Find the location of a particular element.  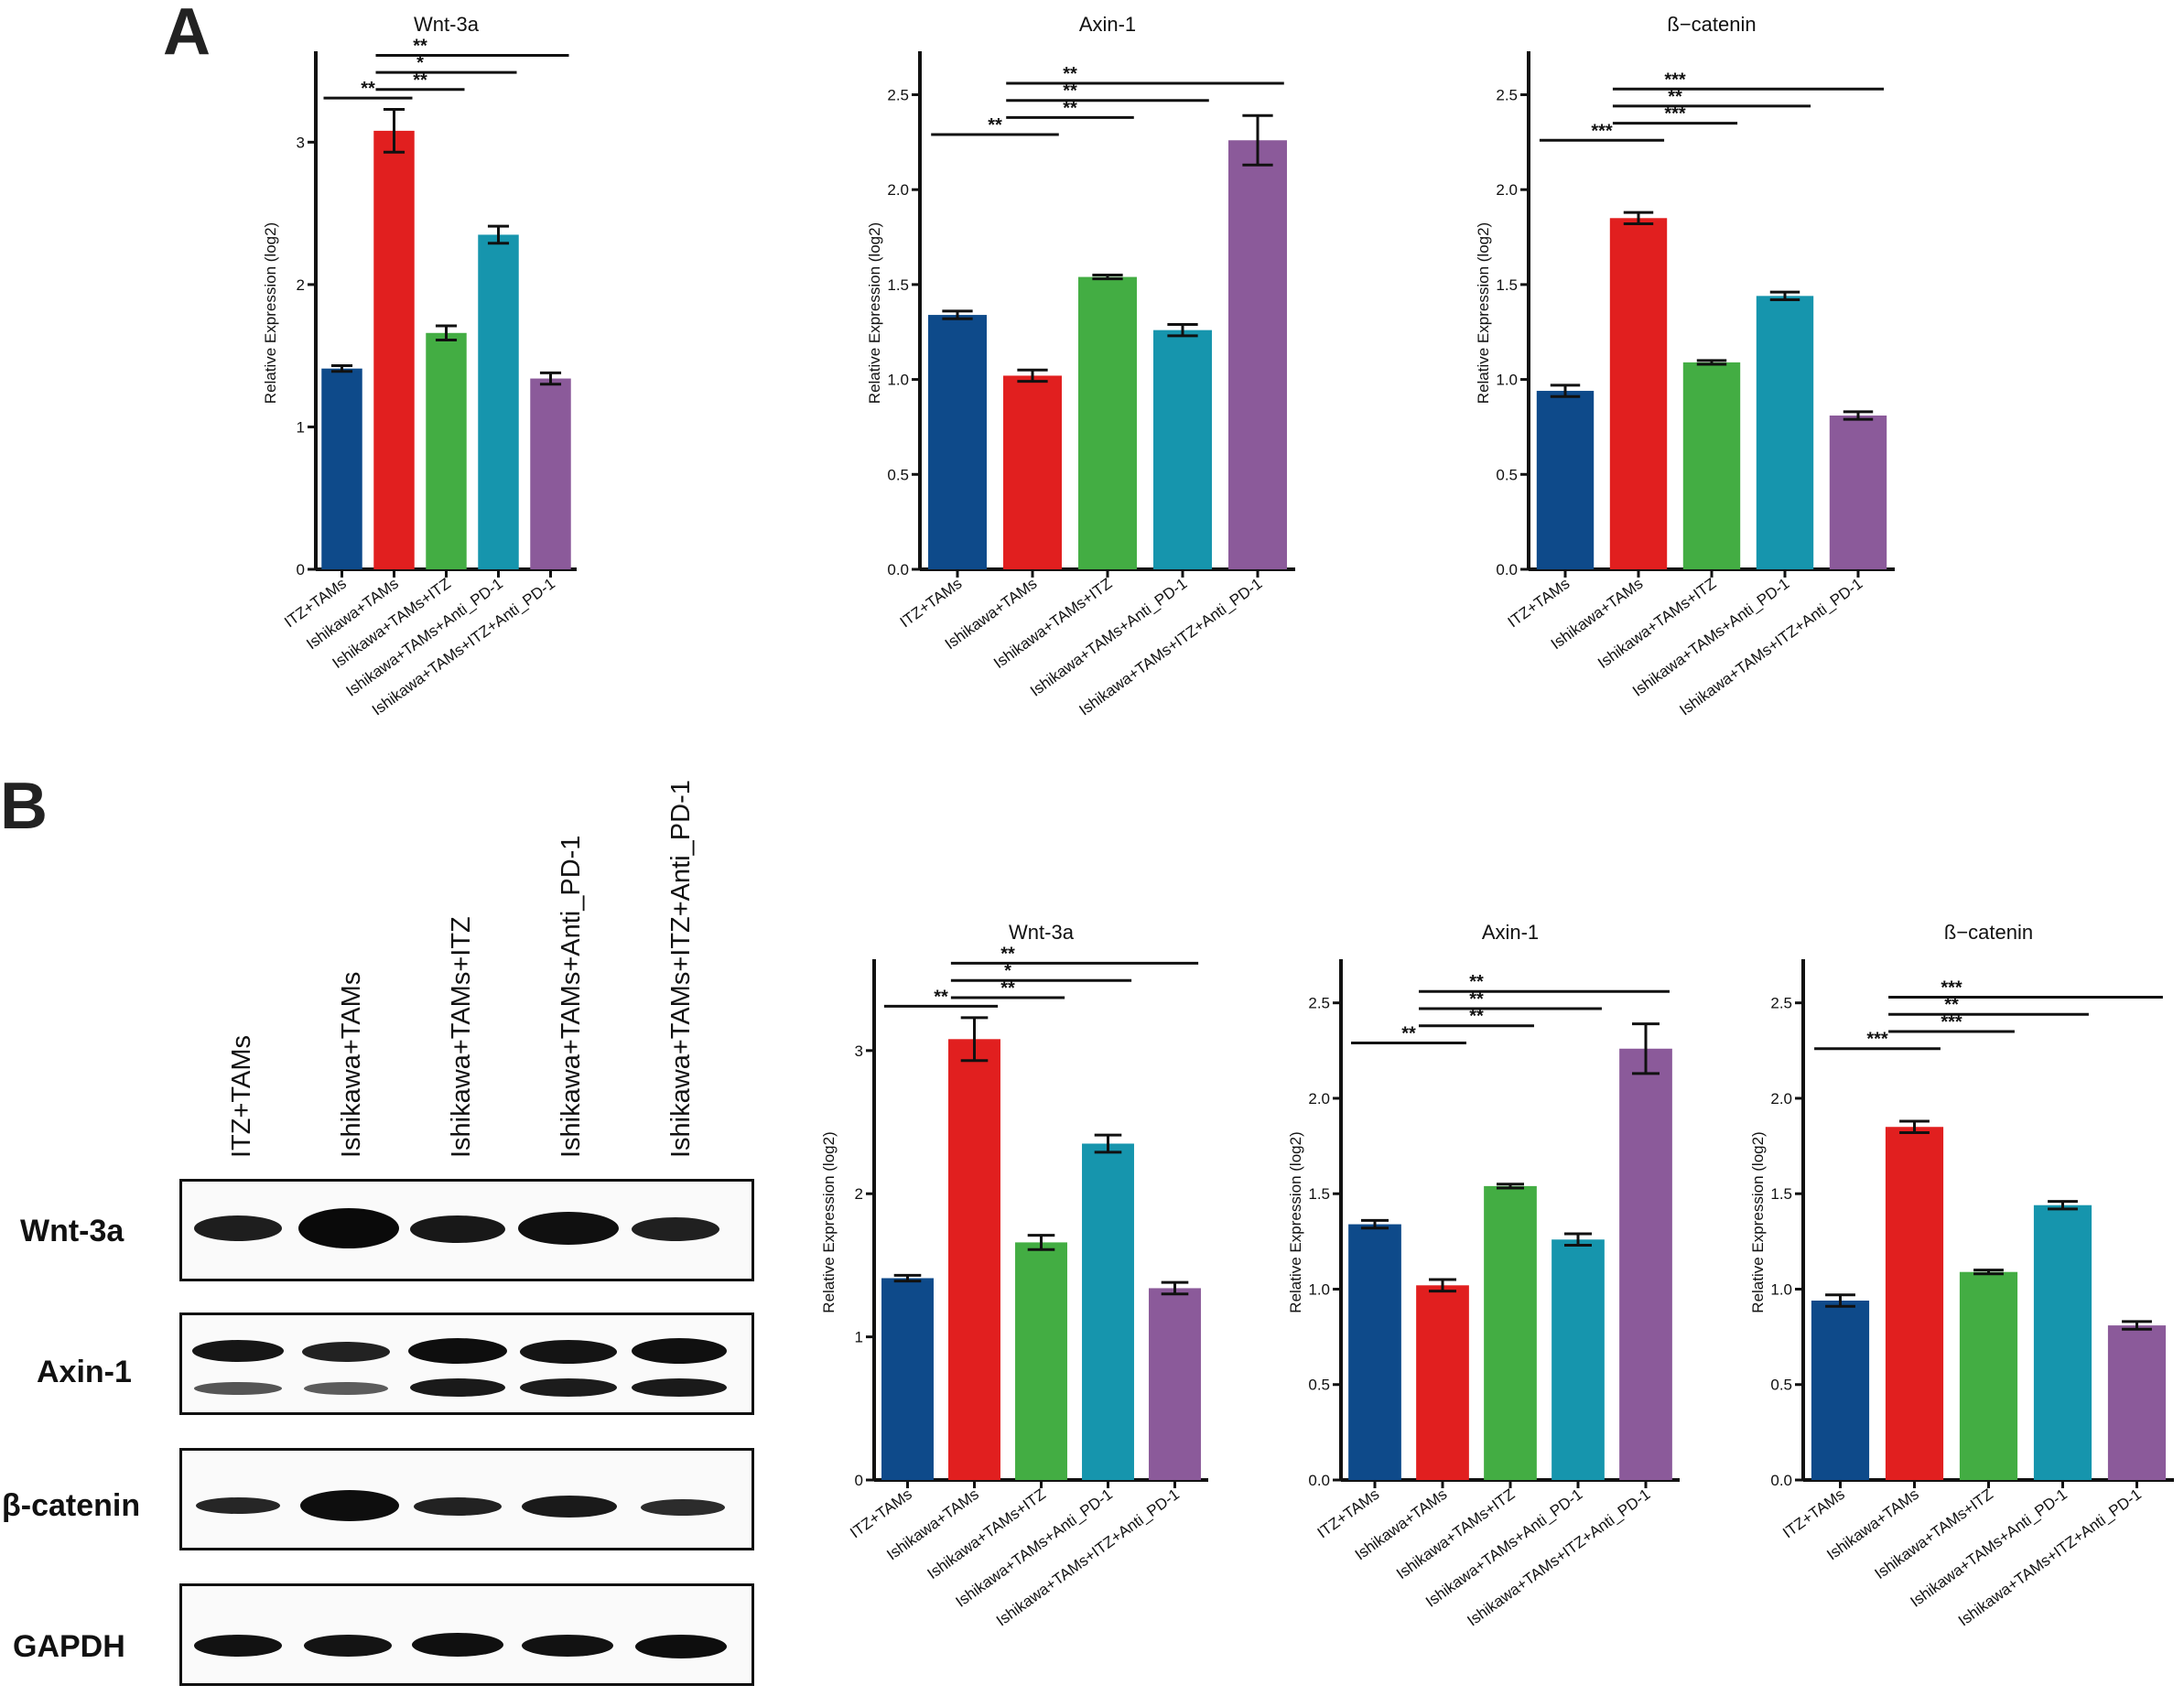

blot-lane-label: Ishikawa+TAMs+ITZ+Anti_PD-1 is located at coordinates (681, 969).